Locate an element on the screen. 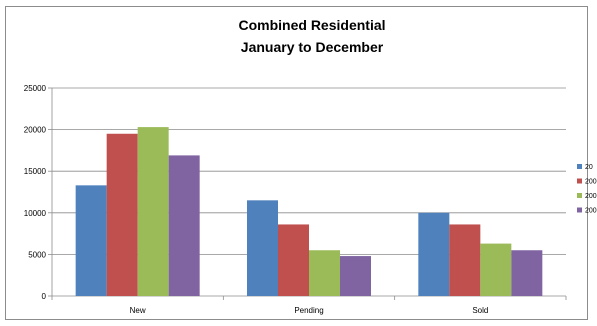 The height and width of the screenshot is (326, 597). y-tick-label: 10000 is located at coordinates (35, 213).